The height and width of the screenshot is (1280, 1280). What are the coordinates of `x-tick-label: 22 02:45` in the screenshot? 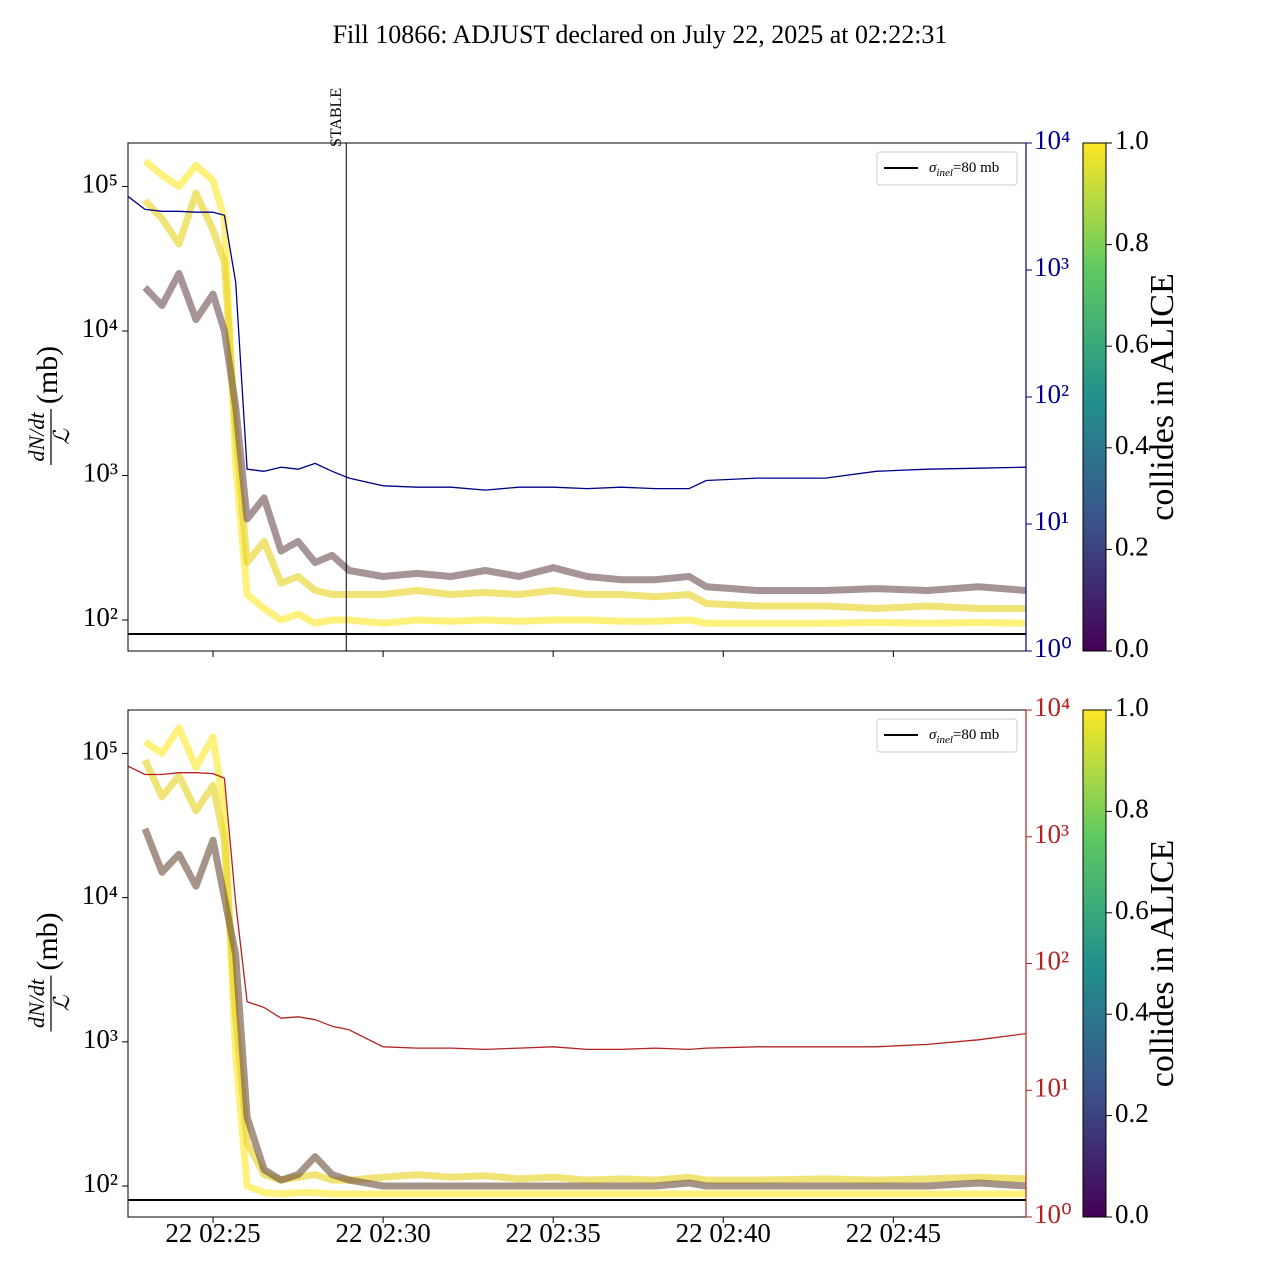 It's located at (893, 1233).